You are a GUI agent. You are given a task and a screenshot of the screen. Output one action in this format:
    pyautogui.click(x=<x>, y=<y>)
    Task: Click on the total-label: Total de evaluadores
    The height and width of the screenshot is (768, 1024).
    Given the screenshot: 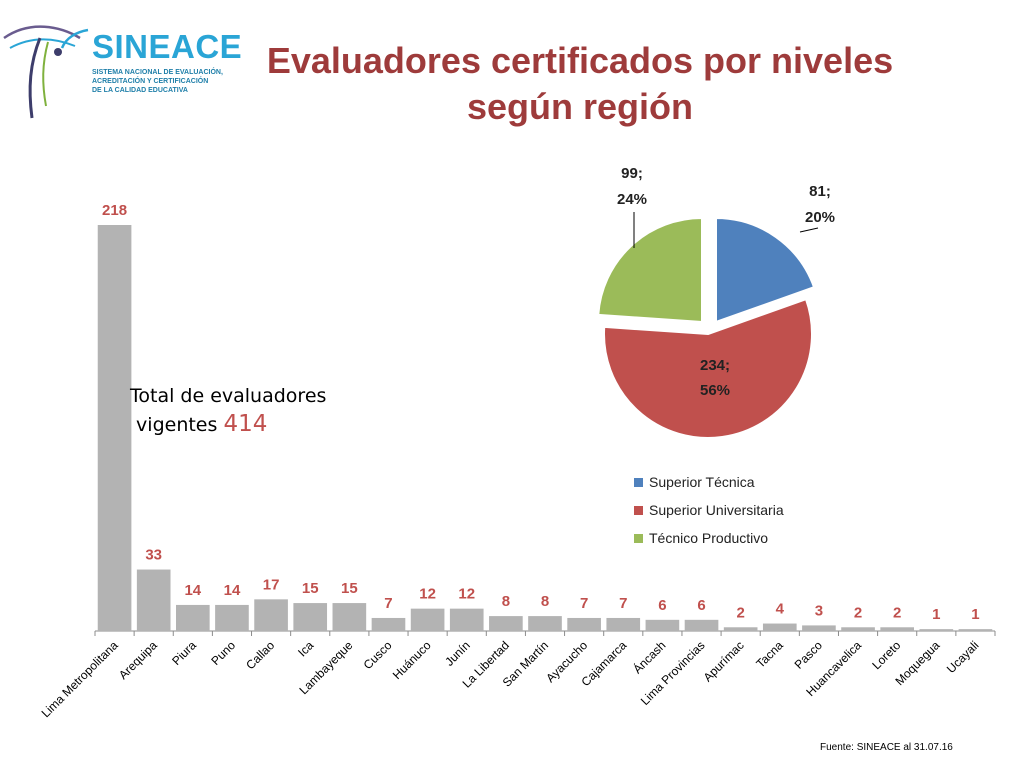 What is the action you would take?
    pyautogui.click(x=228, y=396)
    